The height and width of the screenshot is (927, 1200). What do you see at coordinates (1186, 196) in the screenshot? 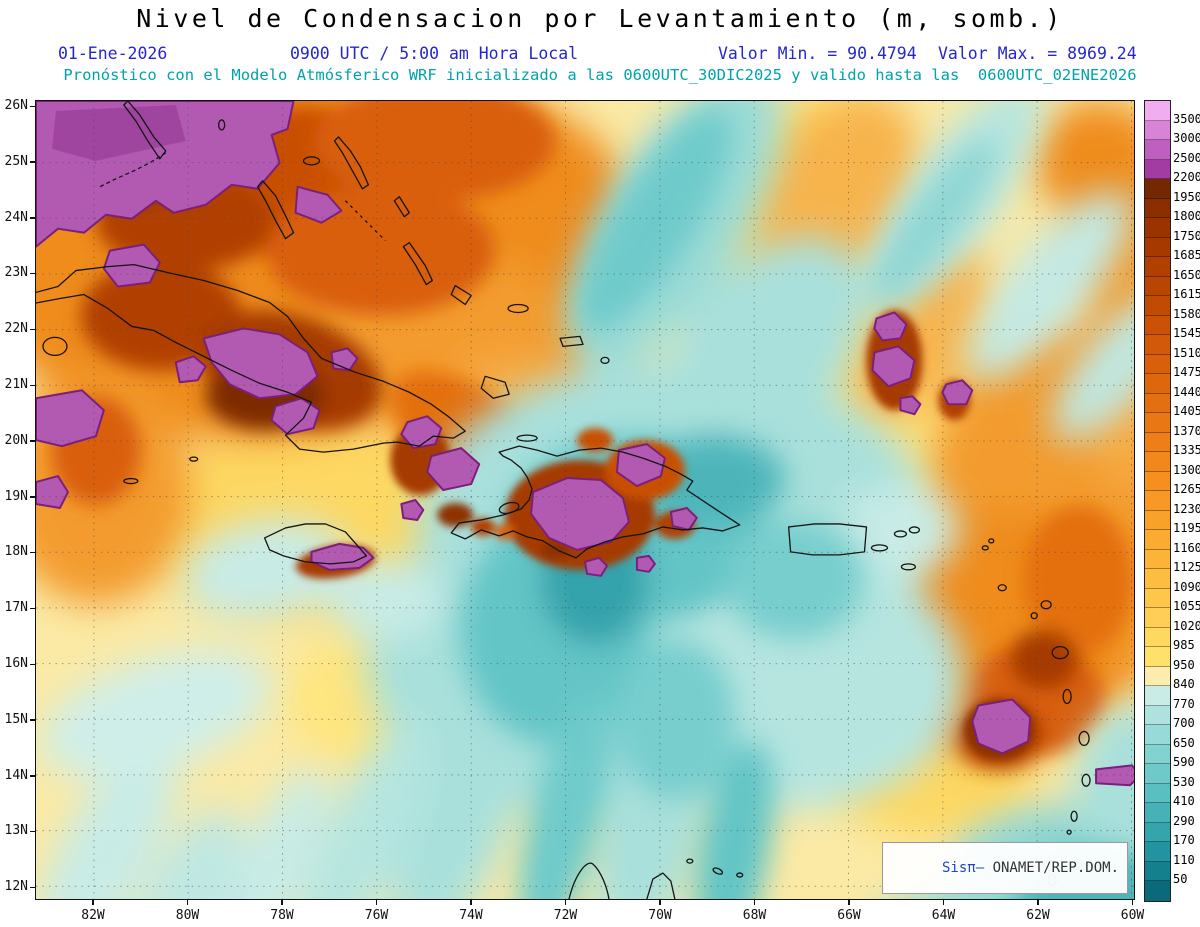
I see `colorbar-label: 1950` at bounding box center [1186, 196].